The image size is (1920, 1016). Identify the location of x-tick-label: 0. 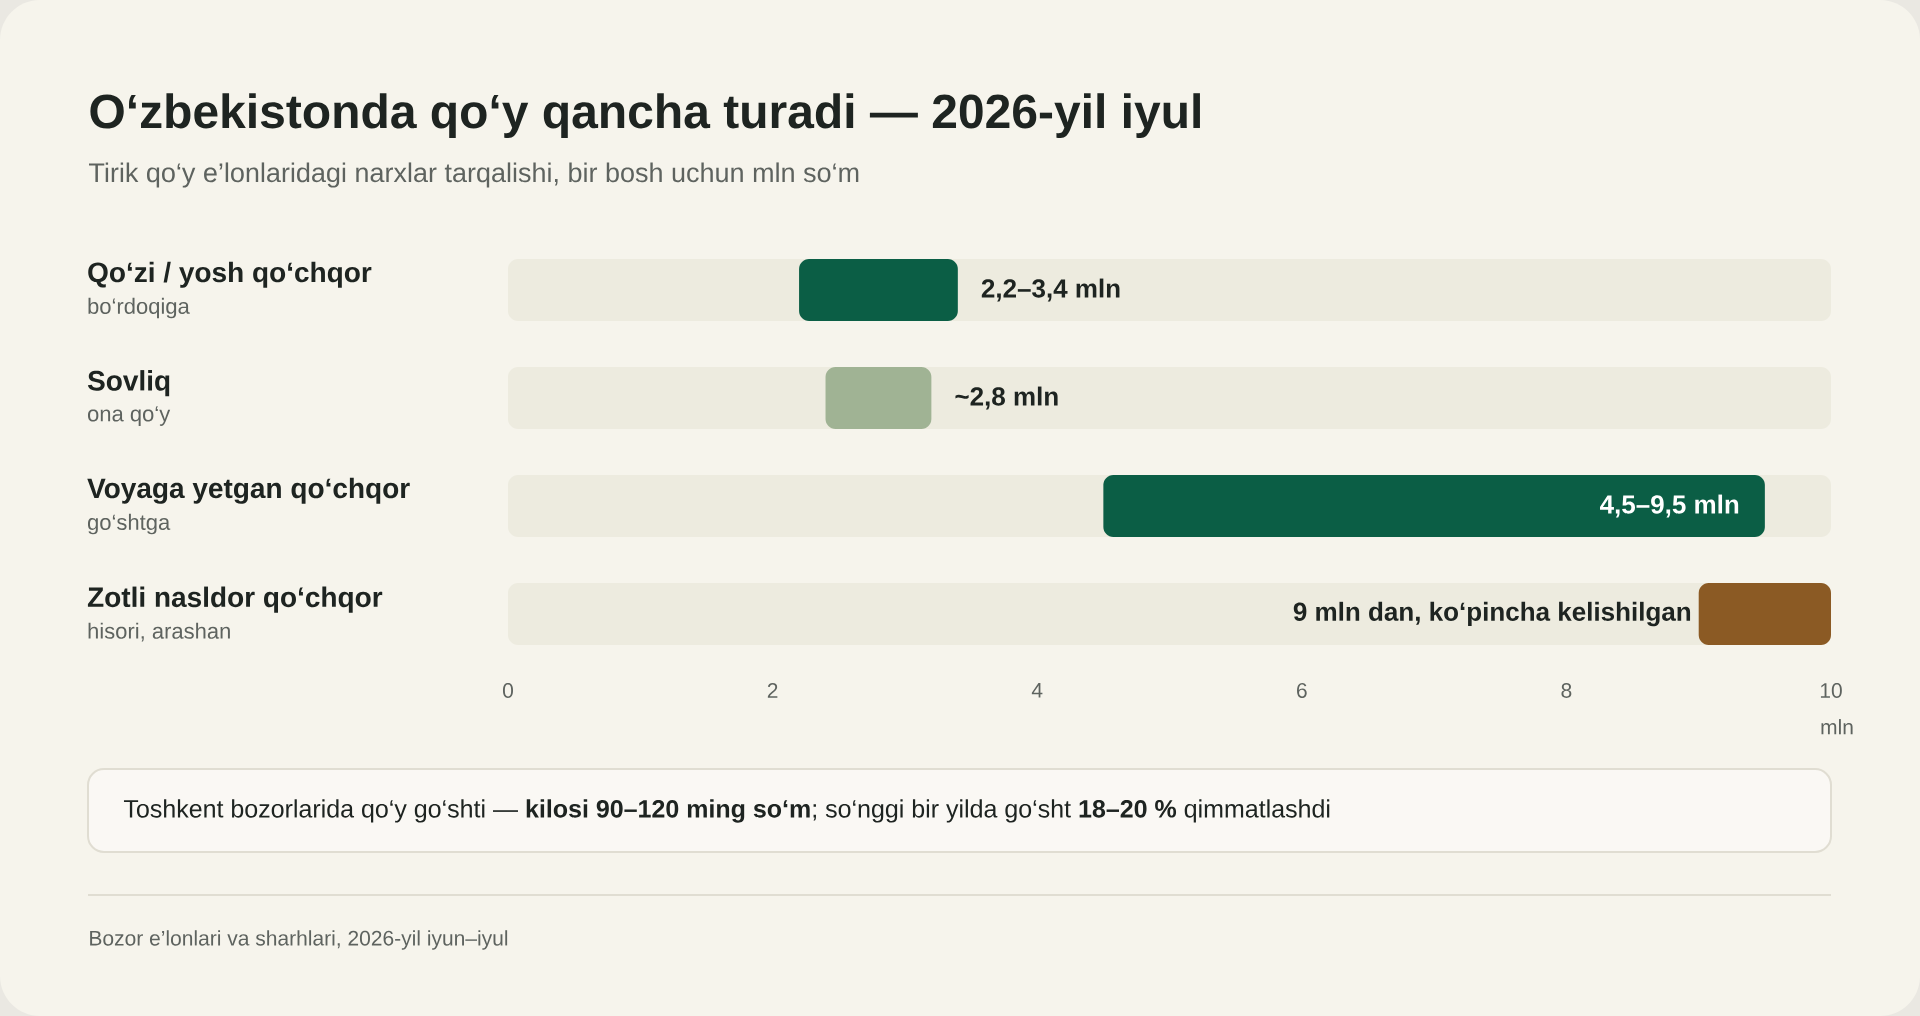
(508, 690).